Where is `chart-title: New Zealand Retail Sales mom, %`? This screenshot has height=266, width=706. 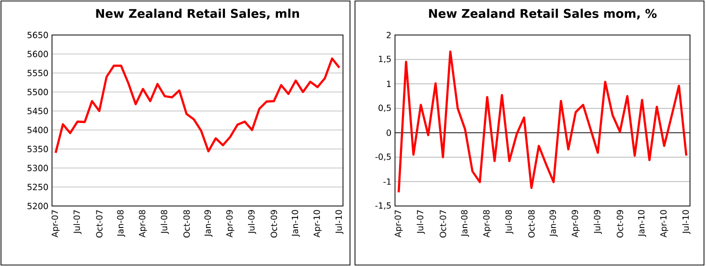 chart-title: New Zealand Retail Sales mom, % is located at coordinates (543, 14).